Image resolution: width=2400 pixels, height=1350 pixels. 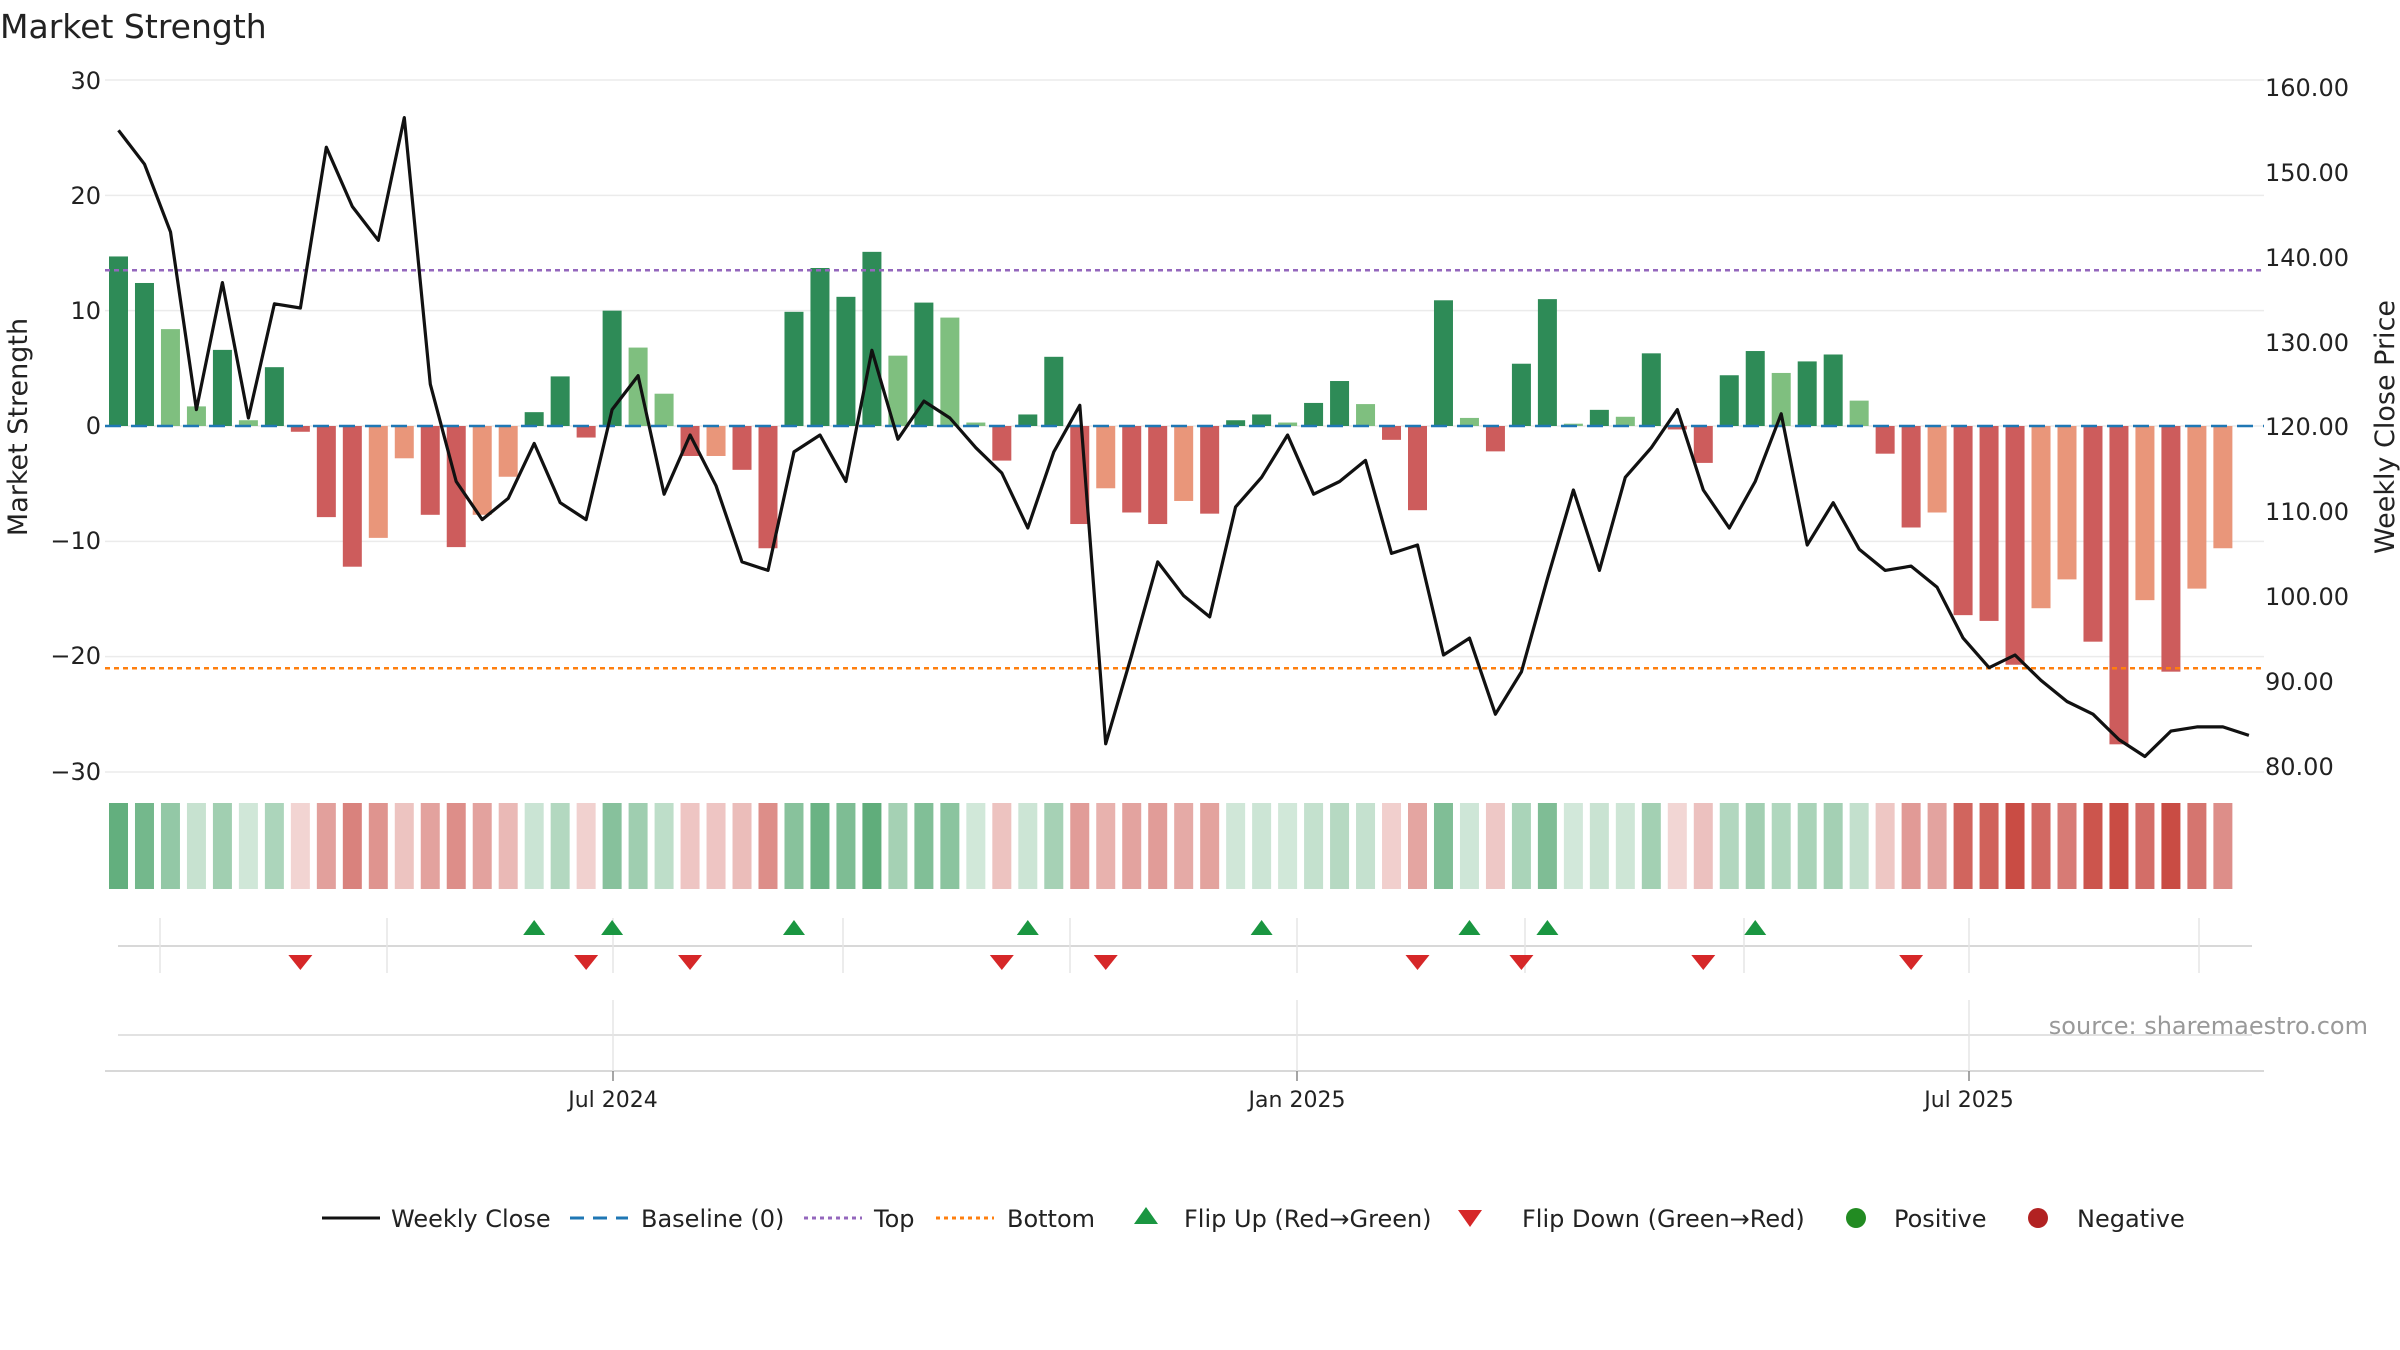 What do you see at coordinates (2208, 1026) in the screenshot?
I see `source-credit: source: sharemaestro.com` at bounding box center [2208, 1026].